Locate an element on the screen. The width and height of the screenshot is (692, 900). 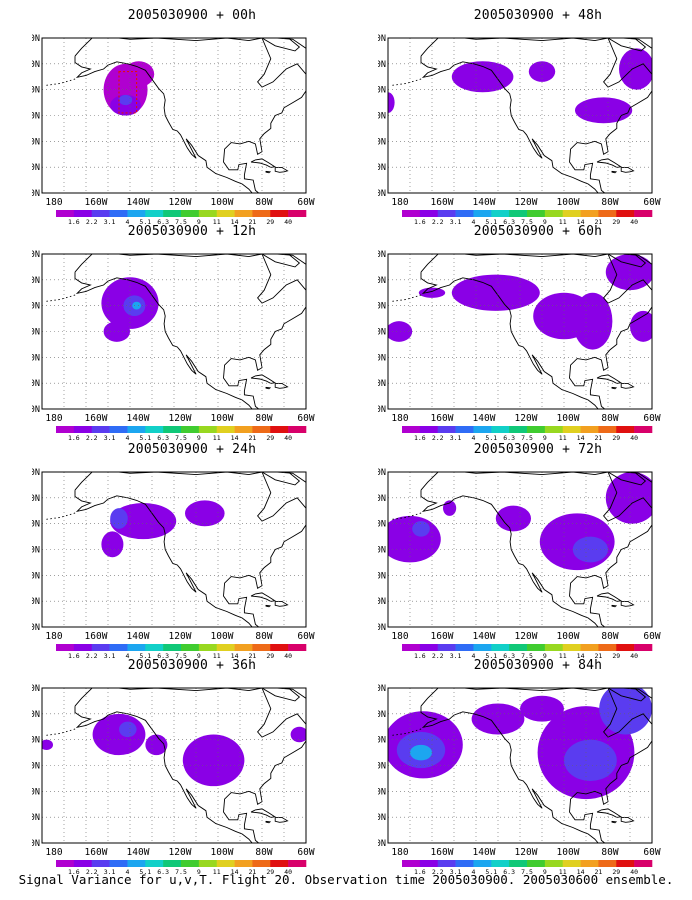
colorbar-label: 14 is located at coordinates (235, 438).